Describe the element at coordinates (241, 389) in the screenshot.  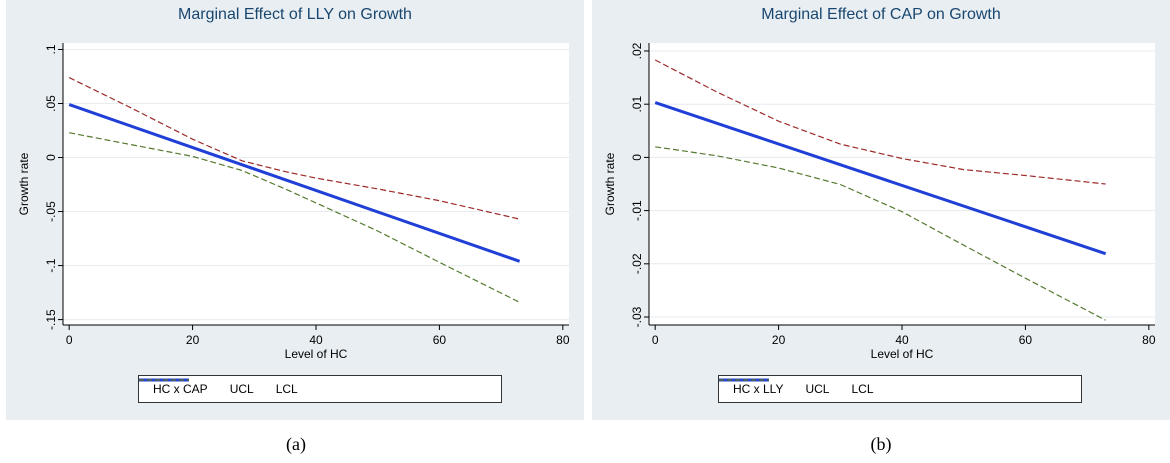
I see `legend-label-ucl-a: UCL` at that location.